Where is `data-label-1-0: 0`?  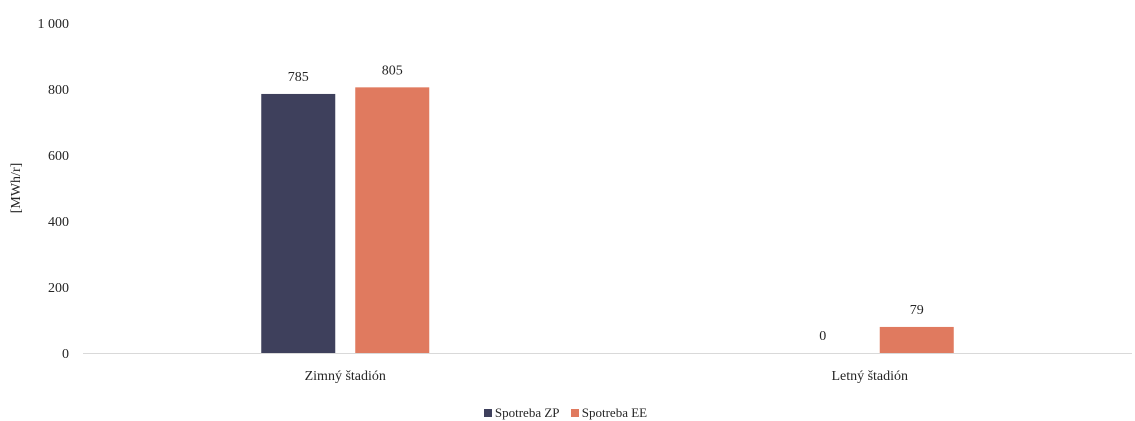 data-label-1-0: 0 is located at coordinates (822, 336).